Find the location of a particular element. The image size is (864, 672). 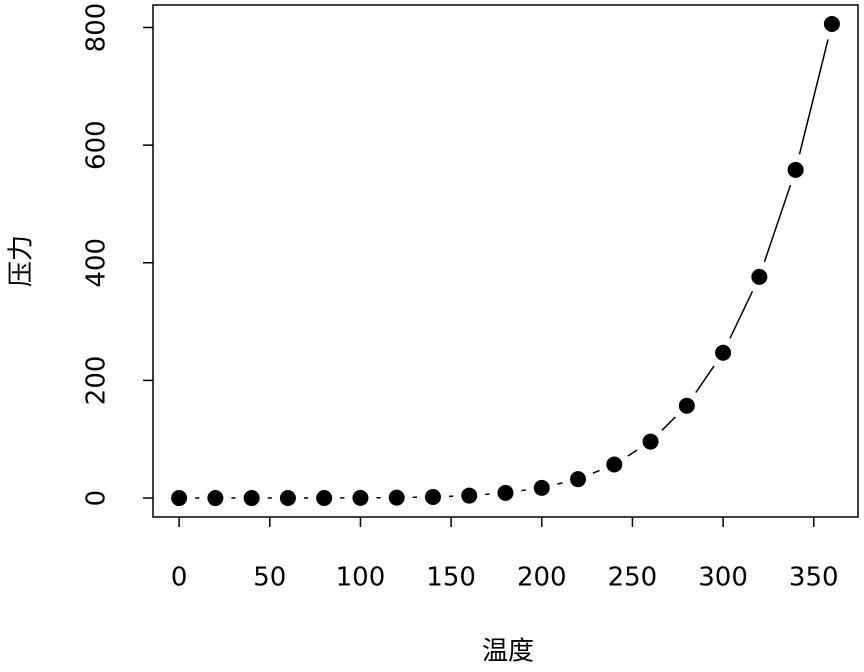

x-tick-label: 250 is located at coordinates (633, 578).